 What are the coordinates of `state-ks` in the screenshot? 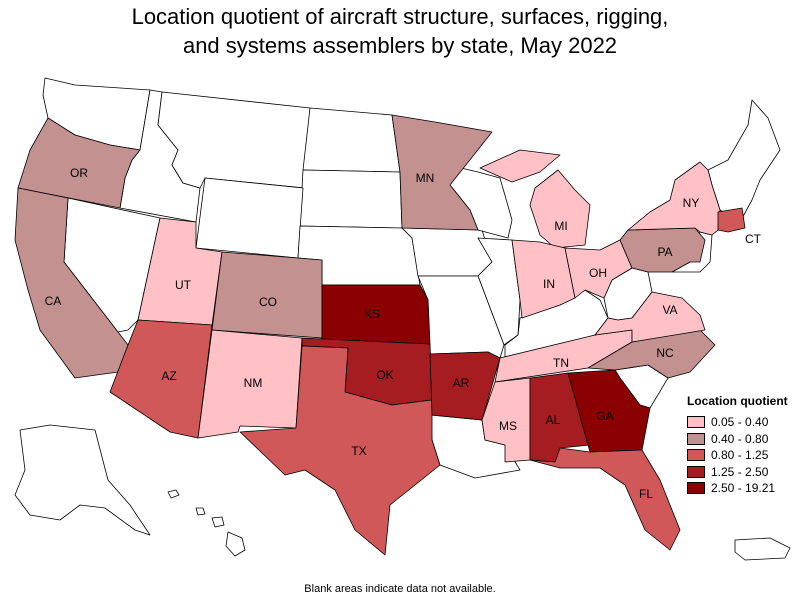 It's located at (376, 314).